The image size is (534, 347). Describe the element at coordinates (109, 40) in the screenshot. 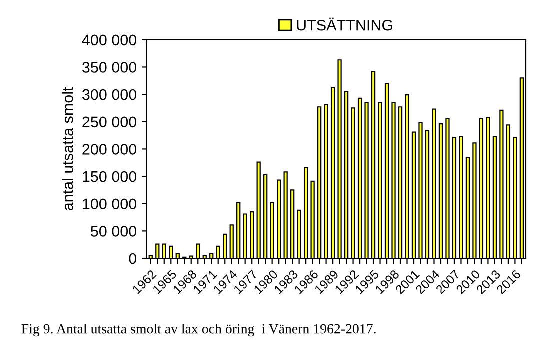

I see `y-tick-label: 400 000` at that location.